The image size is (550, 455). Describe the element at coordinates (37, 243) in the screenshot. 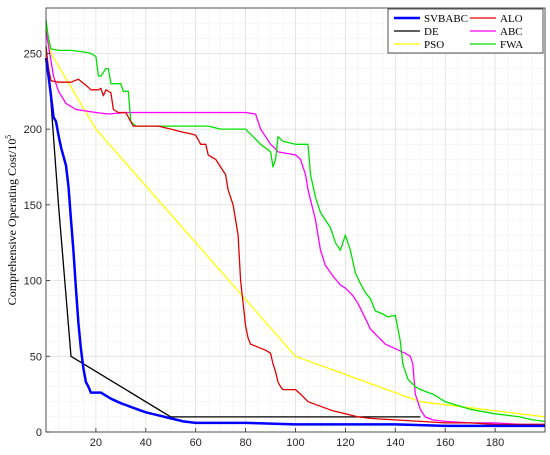

I see `y-axis-ticks: 0 50 100 150 200 250` at that location.